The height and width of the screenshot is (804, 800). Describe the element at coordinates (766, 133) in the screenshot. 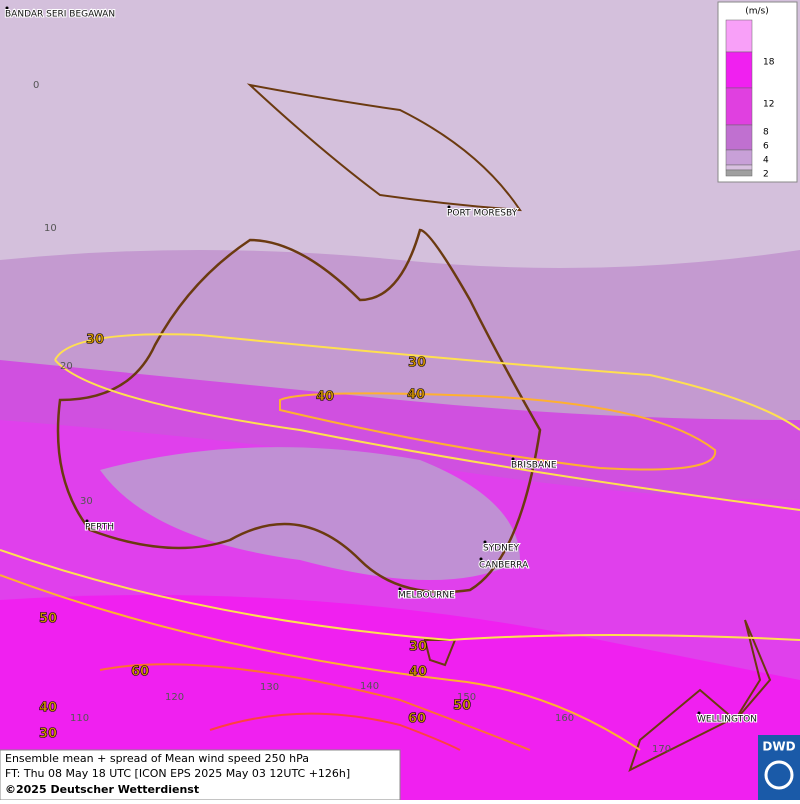

I see `legend-label: 8` at that location.